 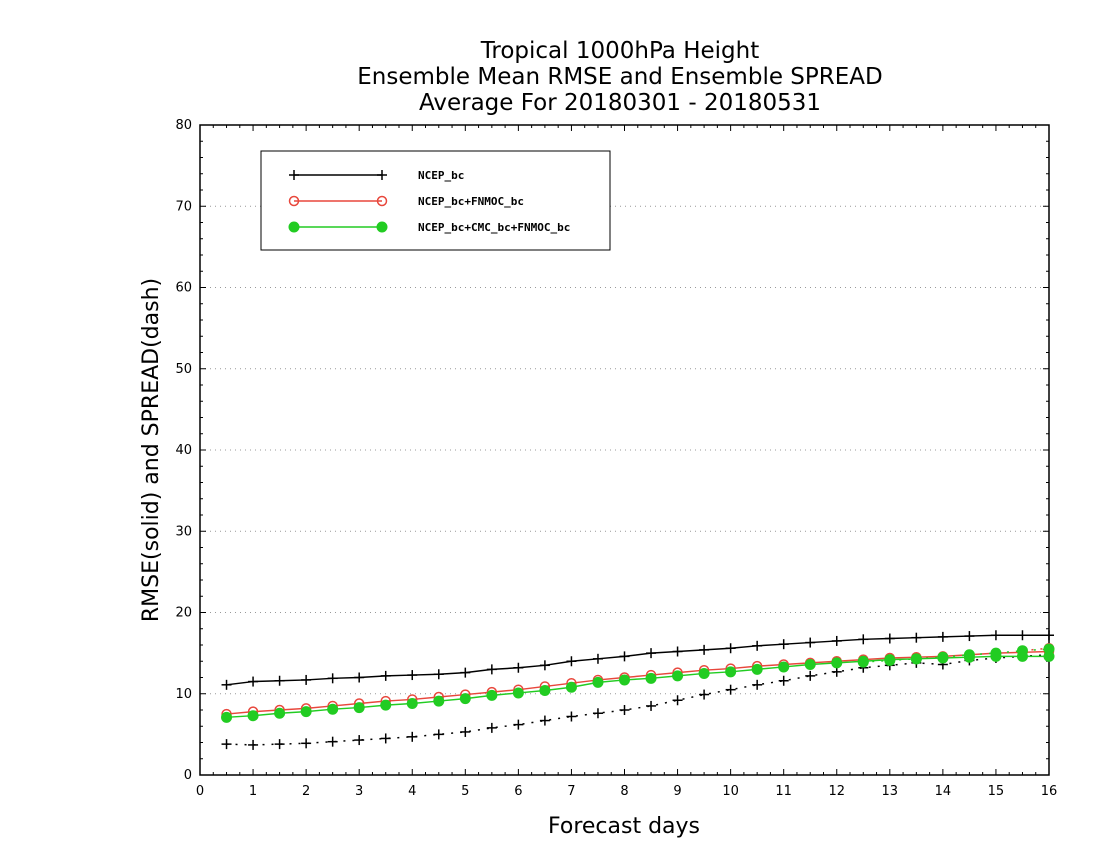 What do you see at coordinates (1049, 791) in the screenshot?
I see `x-tick-label: 16` at bounding box center [1049, 791].